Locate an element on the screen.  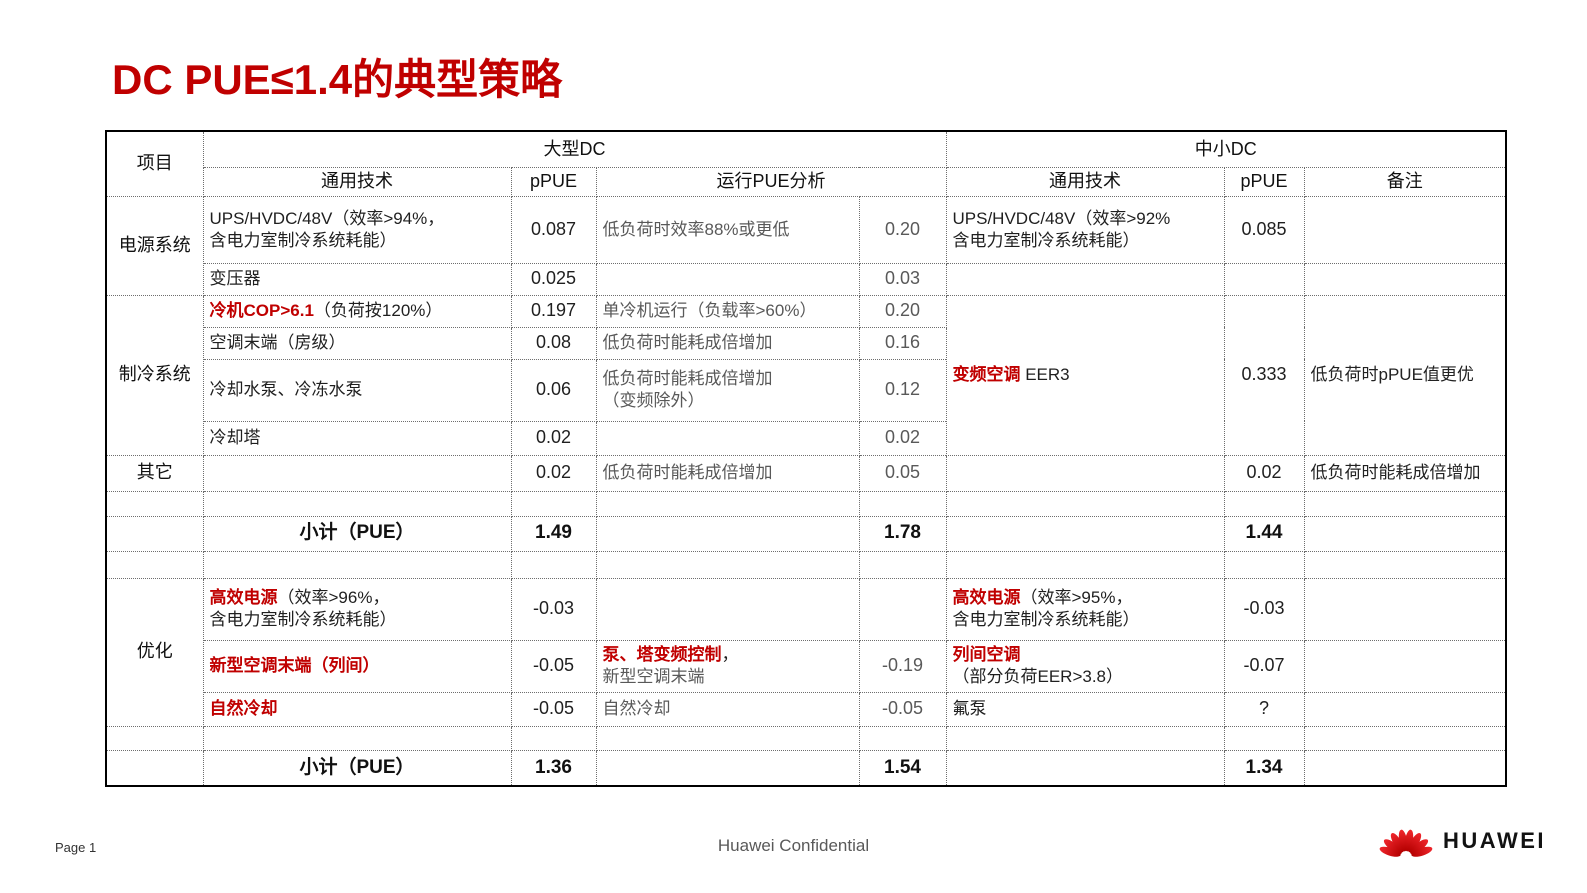
title-cjk: 的典型策略 is located at coordinates (457, 81).